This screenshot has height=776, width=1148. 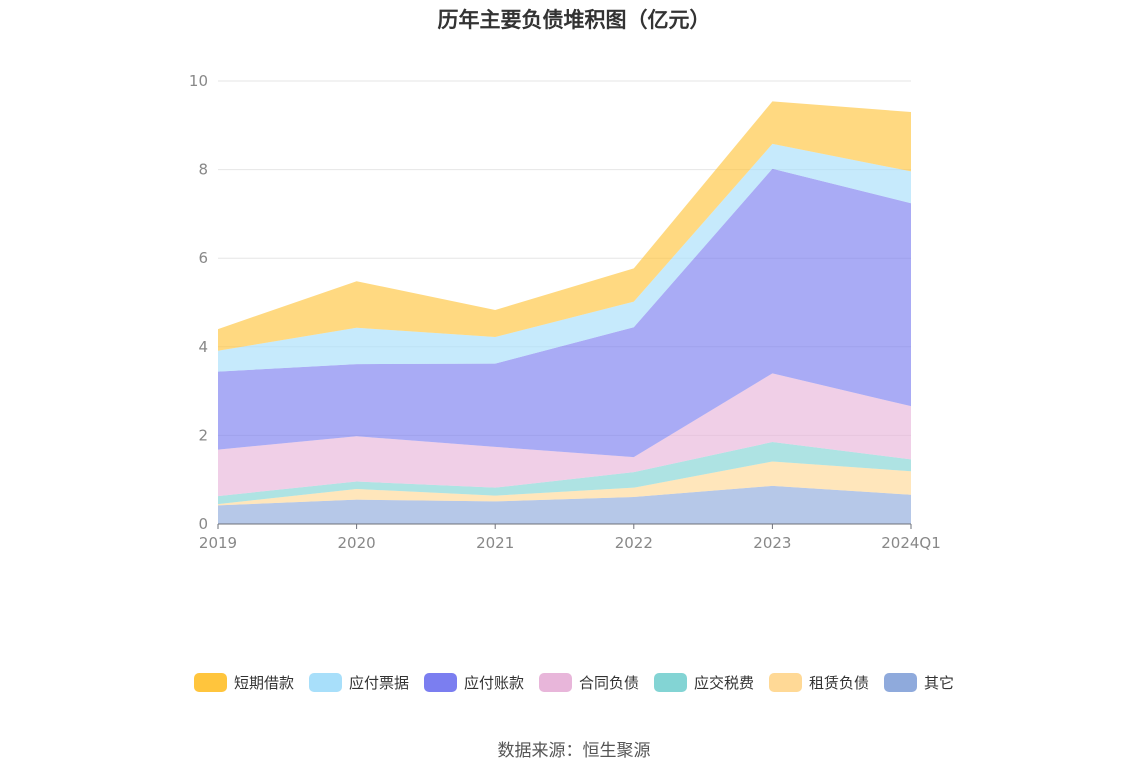 What do you see at coordinates (203, 435) in the screenshot?
I see `y-tick-label: 2` at bounding box center [203, 435].